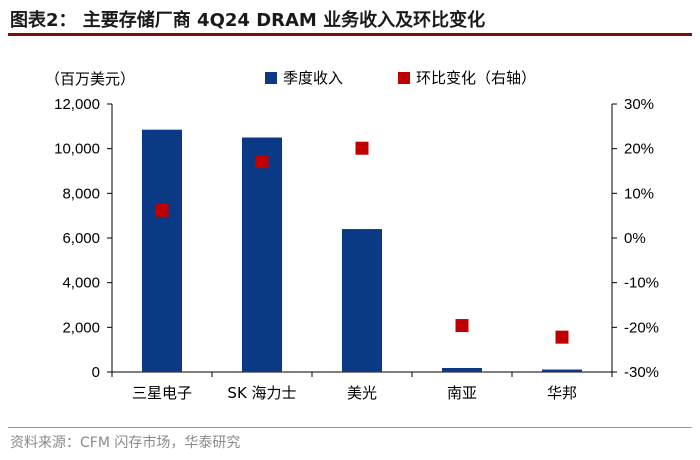 This screenshot has width=700, height=460. What do you see at coordinates (90, 79) in the screenshot?
I see `left-axis-unit-label: （百万美元）` at bounding box center [90, 79].